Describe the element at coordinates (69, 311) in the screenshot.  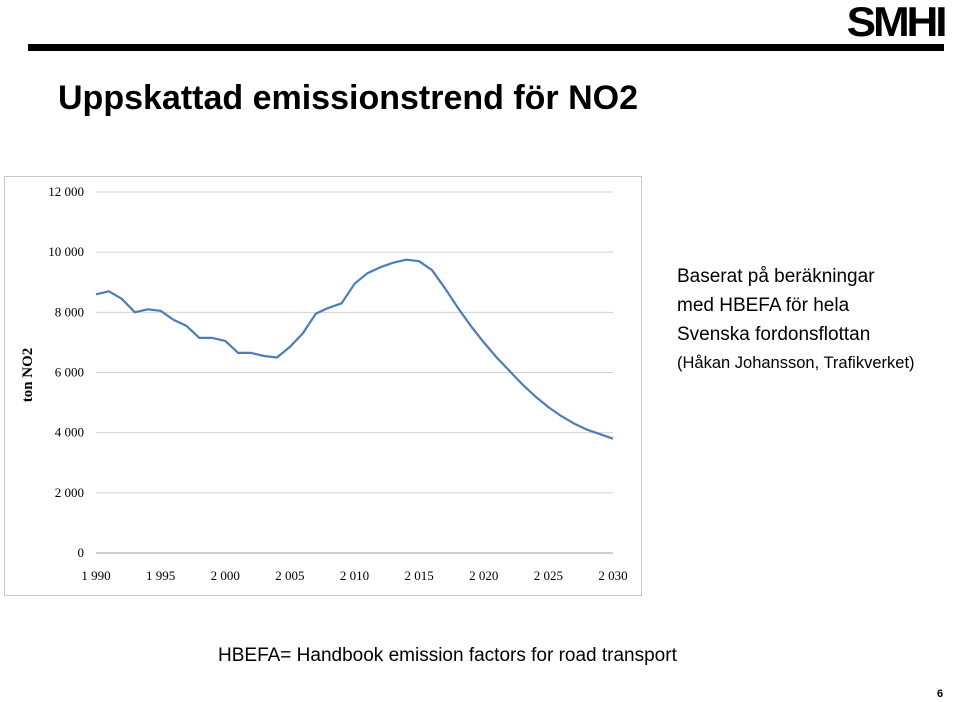
I see `y-tick-label: 8 000` at that location.